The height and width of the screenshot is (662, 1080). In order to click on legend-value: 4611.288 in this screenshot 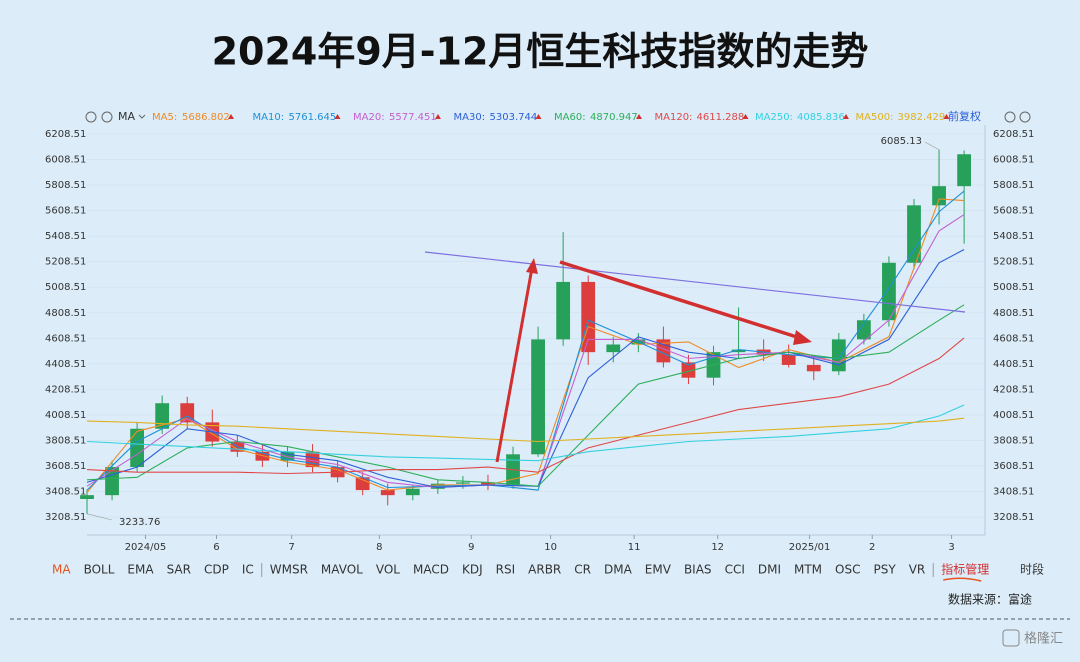, I will do `click(721, 117)`.